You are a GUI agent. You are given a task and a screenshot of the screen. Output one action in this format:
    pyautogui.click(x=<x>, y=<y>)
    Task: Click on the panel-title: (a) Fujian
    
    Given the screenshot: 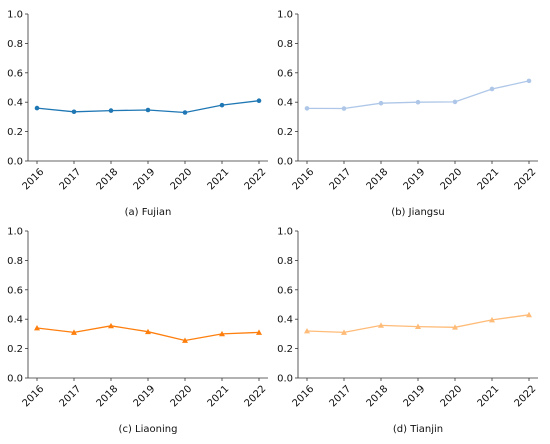 What is the action you would take?
    pyautogui.click(x=148, y=212)
    